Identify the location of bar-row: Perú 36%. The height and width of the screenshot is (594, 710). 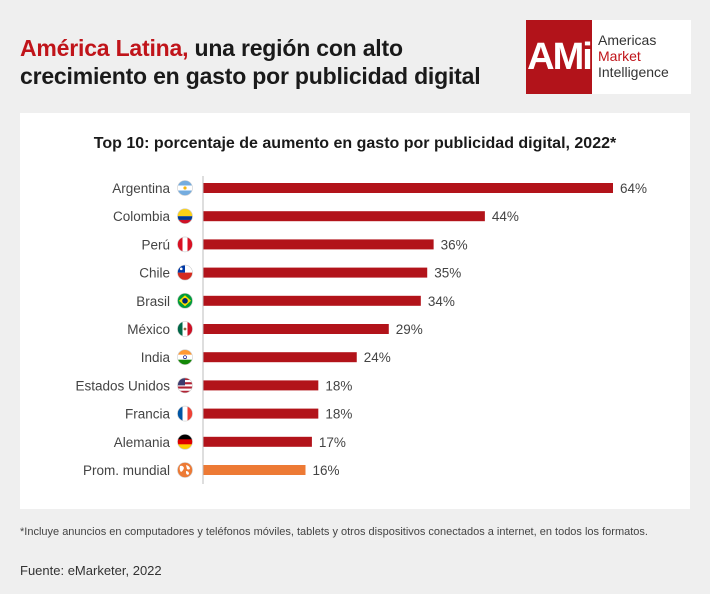
(304, 244).